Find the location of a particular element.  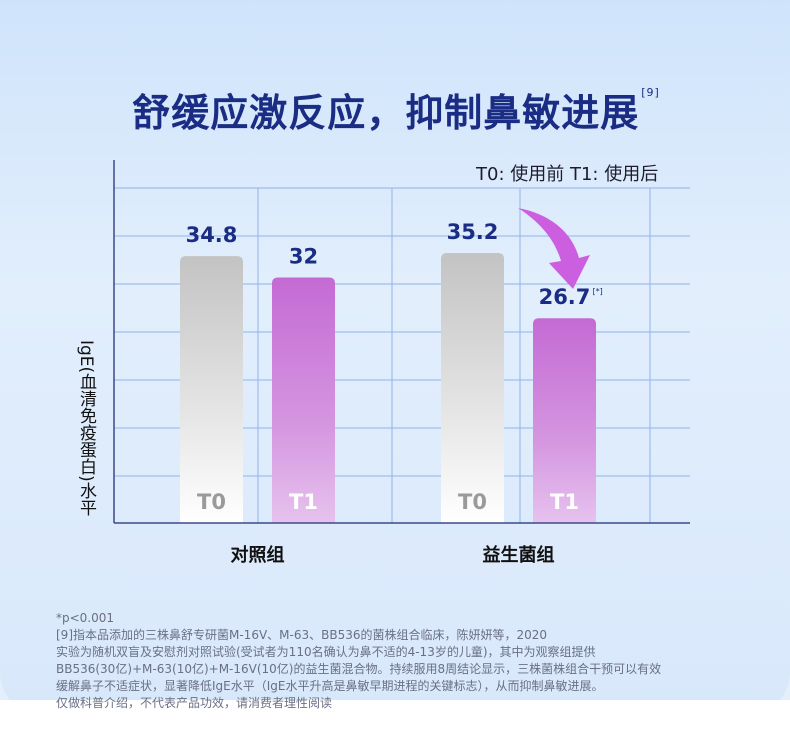

legend: T0: 使用前 T1: 使用后 is located at coordinates (567, 174).